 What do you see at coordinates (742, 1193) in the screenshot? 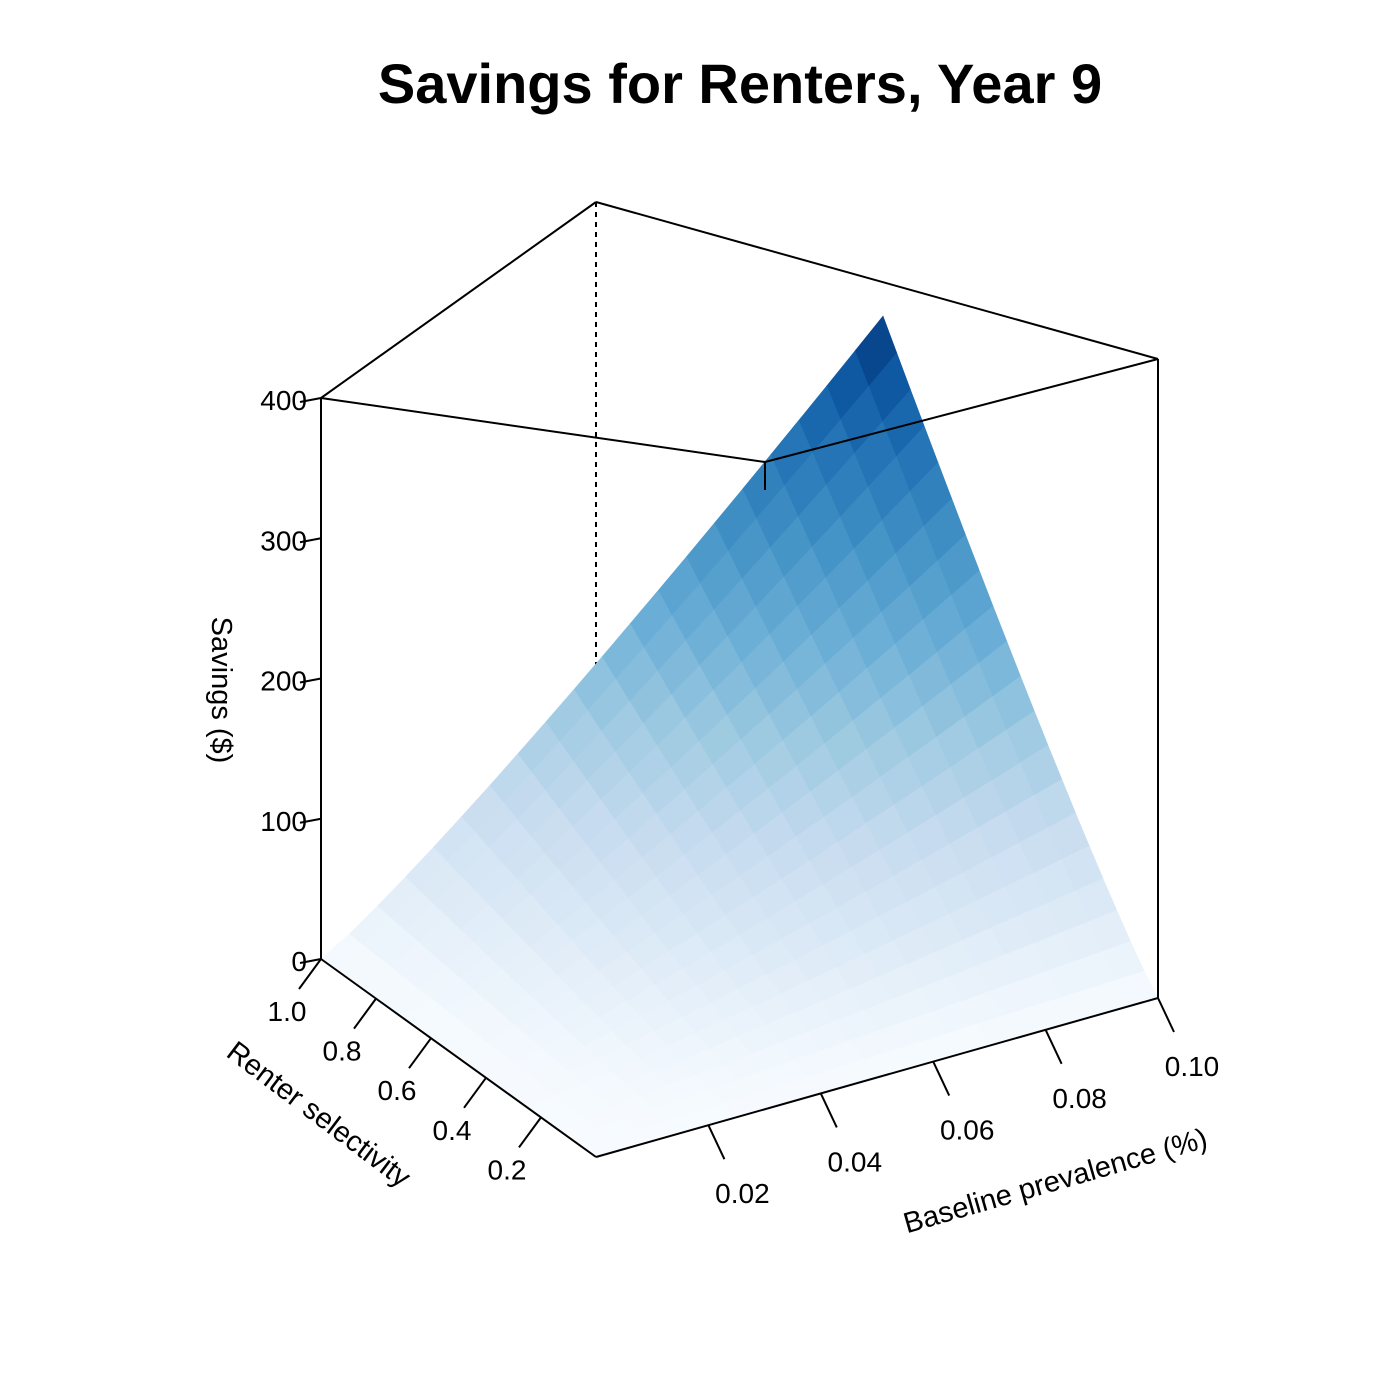
I see `x-axis-tick-label: 0.02` at bounding box center [742, 1193].